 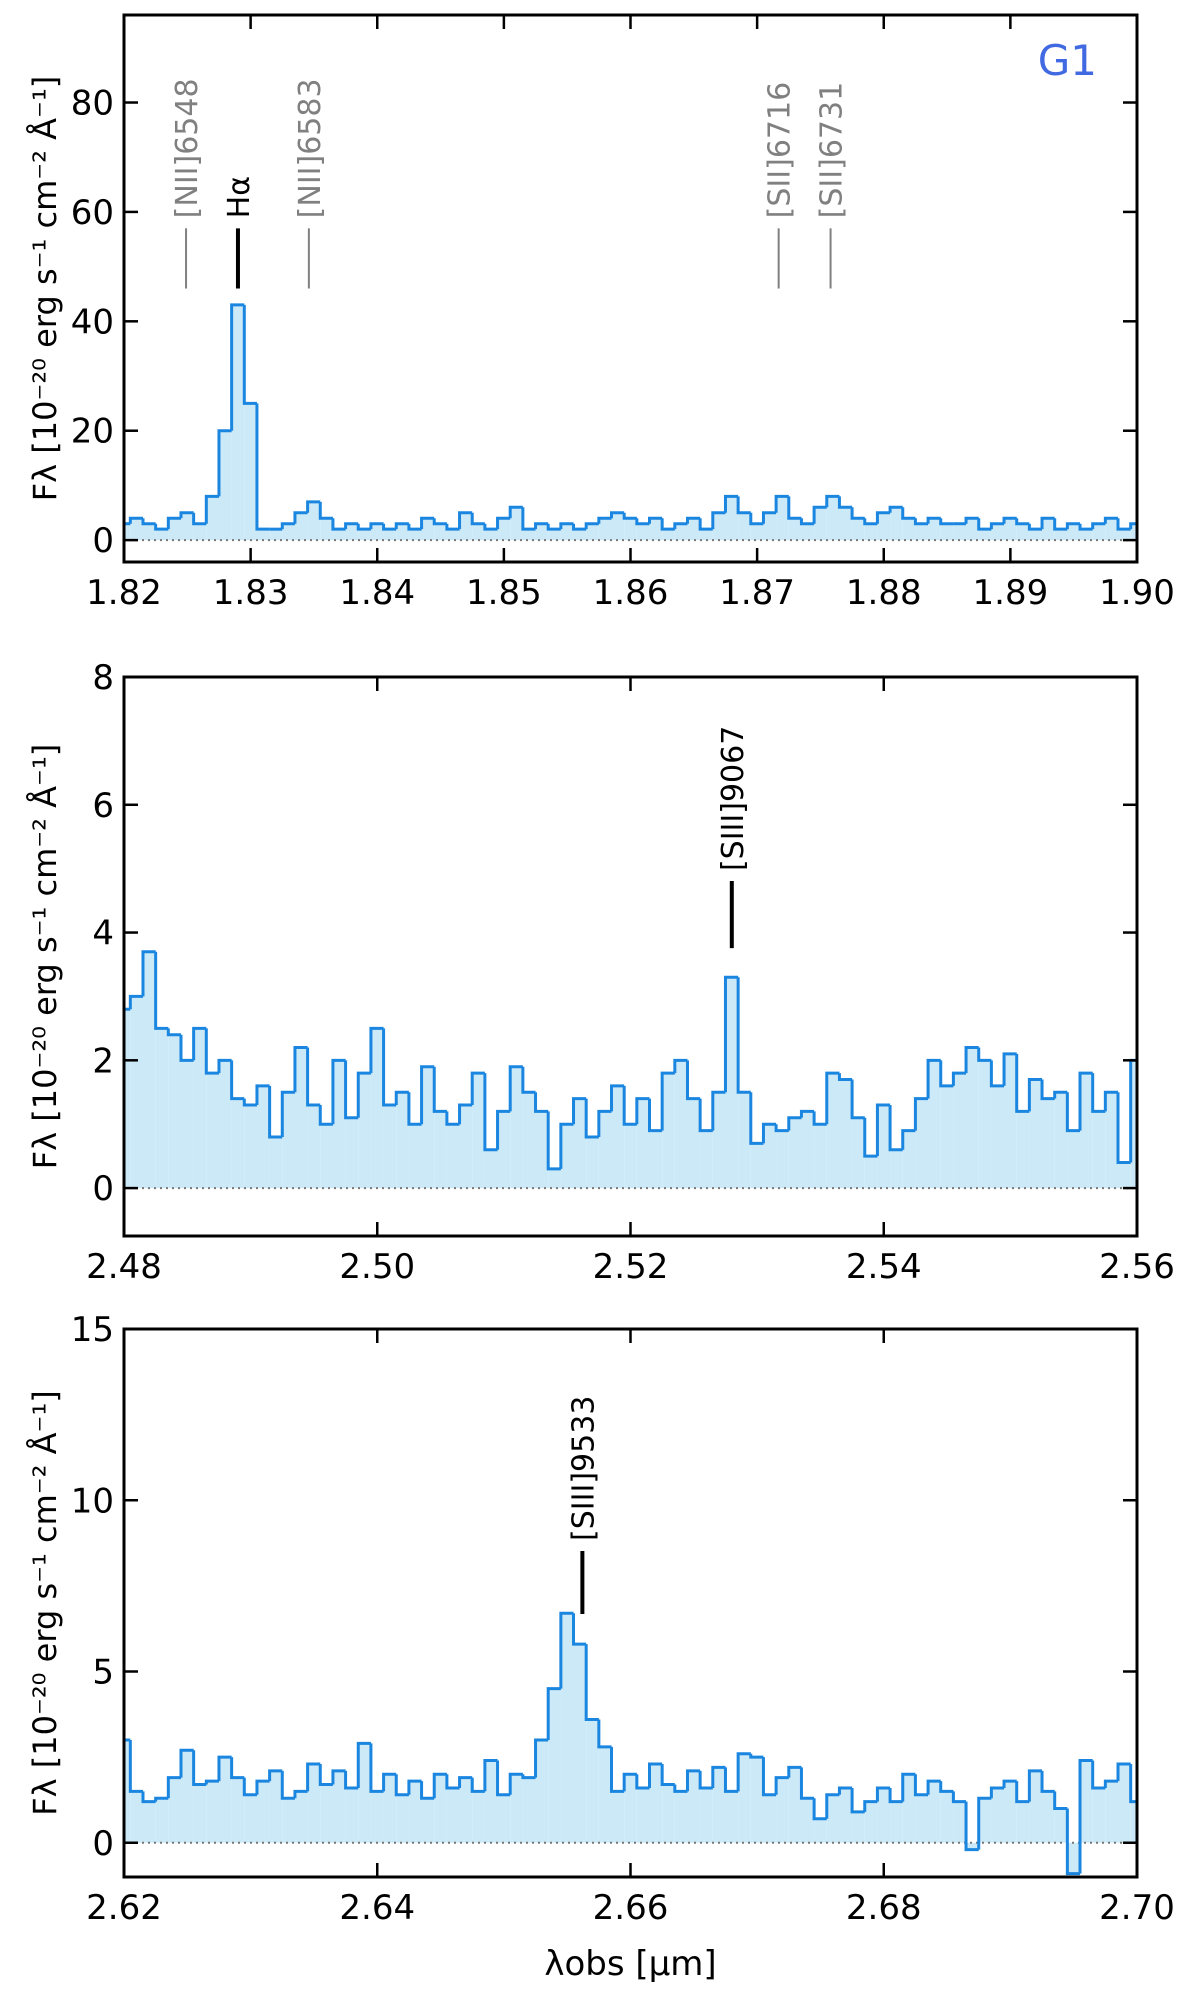 I want to click on y-tick-label: 60, so click(x=92, y=213).